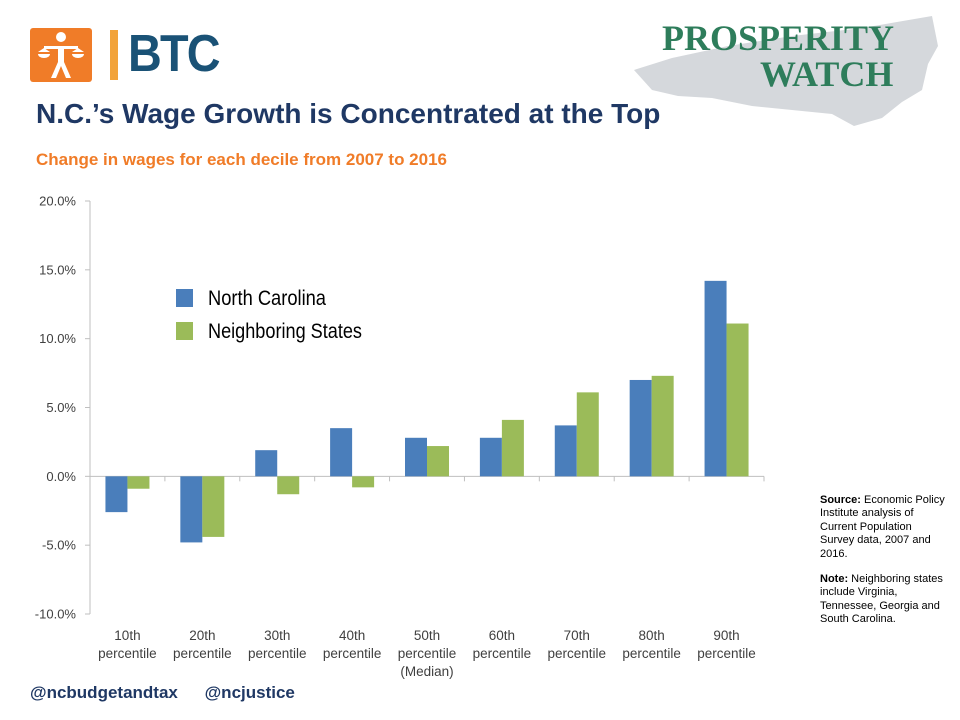 This screenshot has width=960, height=720. Describe the element at coordinates (57, 269) in the screenshot. I see `y-tick-label: 15.0%` at that location.